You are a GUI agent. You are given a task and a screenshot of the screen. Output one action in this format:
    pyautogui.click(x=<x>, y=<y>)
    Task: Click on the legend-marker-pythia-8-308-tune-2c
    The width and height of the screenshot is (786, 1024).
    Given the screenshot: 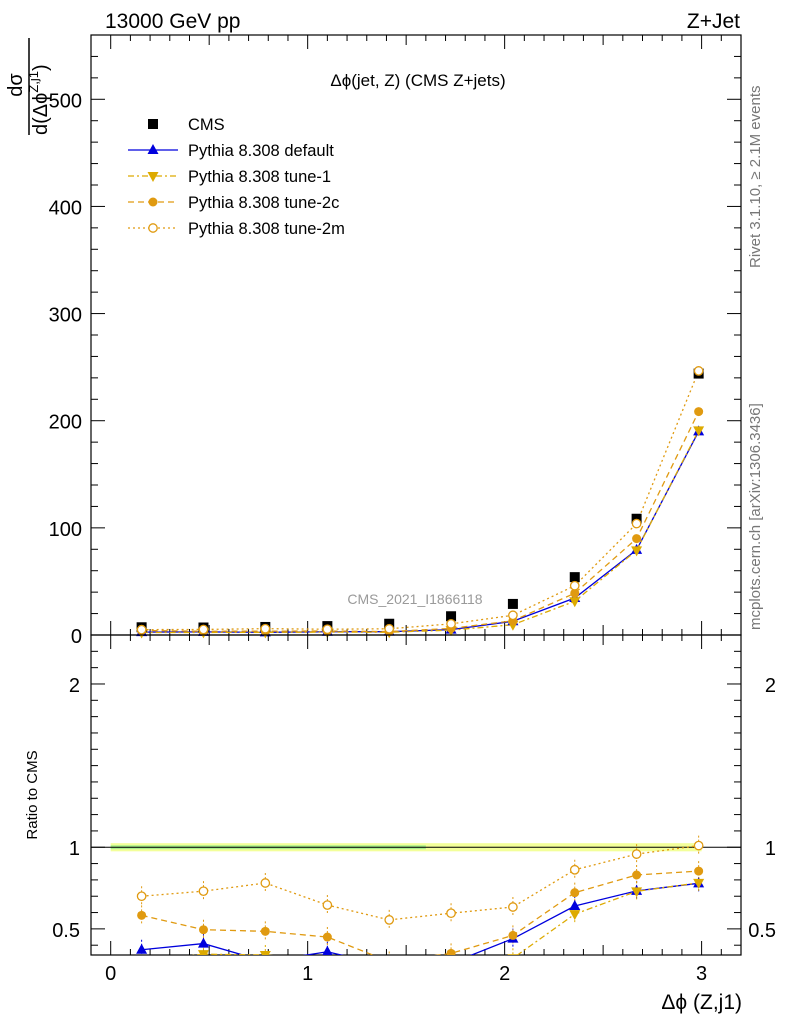 What is the action you would take?
    pyautogui.click(x=153, y=202)
    